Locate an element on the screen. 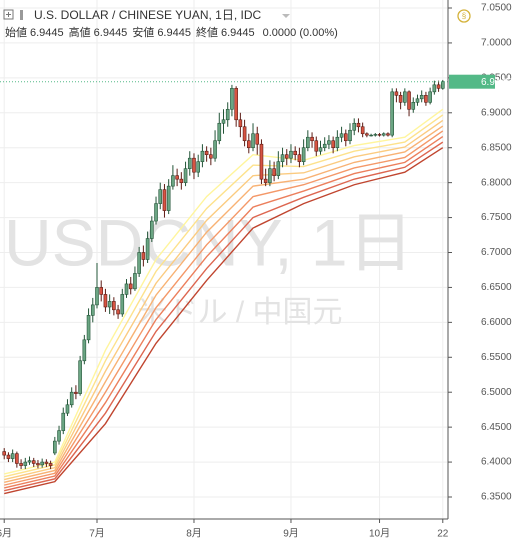 Image resolution: width=514 pixels, height=550 pixels. y-axis-panel is located at coordinates (481, 272).